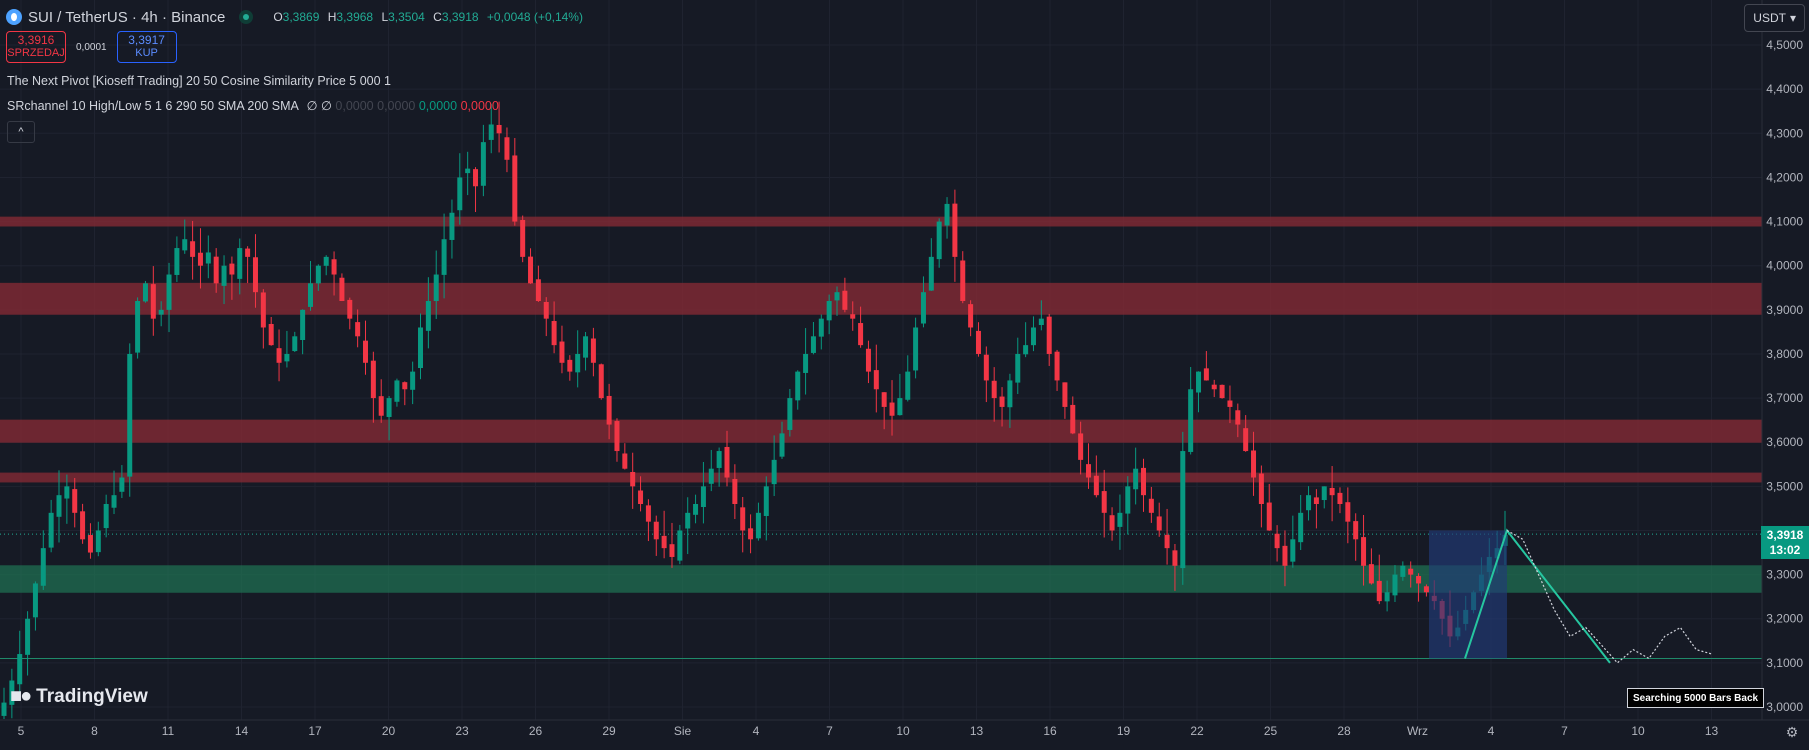  I want to click on market-open-status-icon, so click(246, 17).